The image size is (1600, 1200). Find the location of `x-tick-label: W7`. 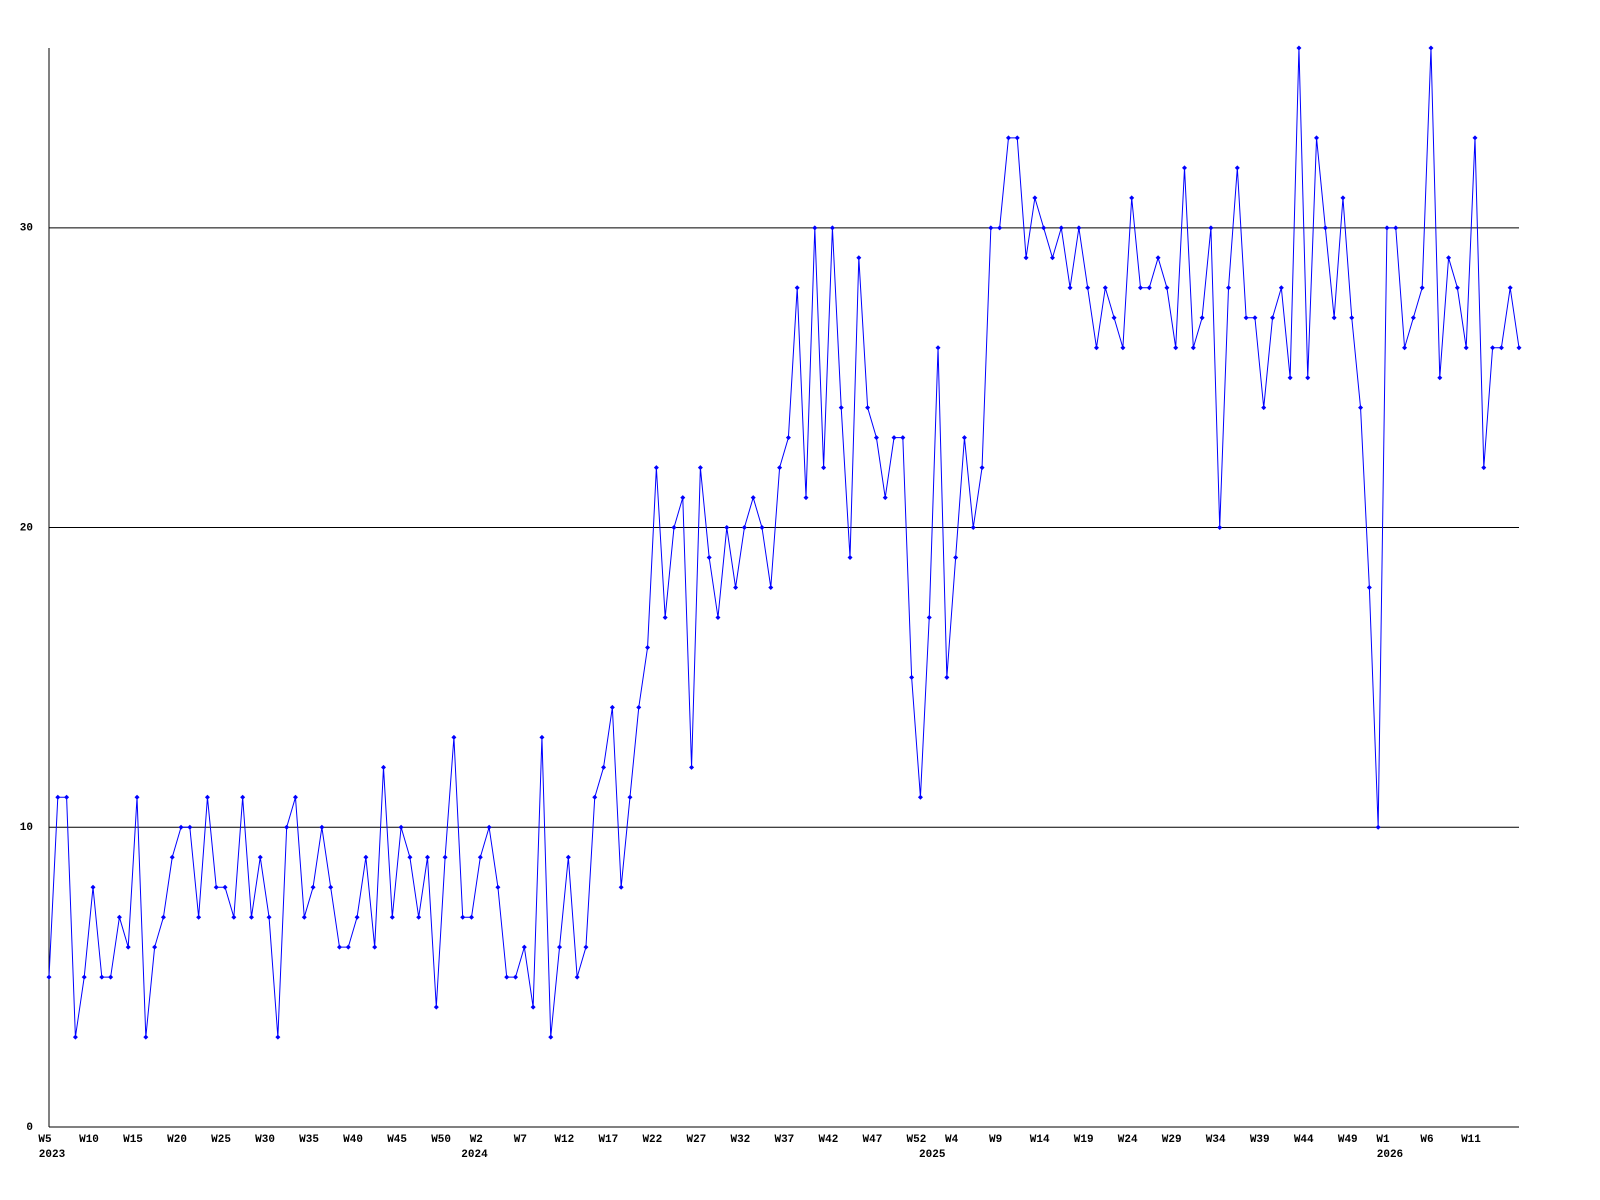

x-tick-label: W7 is located at coordinates (520, 1140).